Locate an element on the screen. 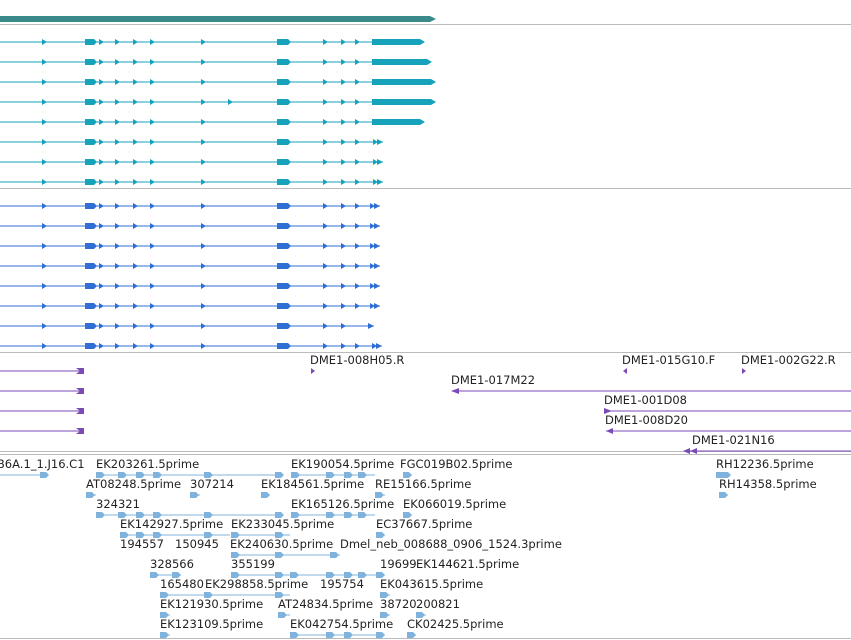  est-label: AT24834.5prime is located at coordinates (325, 604).